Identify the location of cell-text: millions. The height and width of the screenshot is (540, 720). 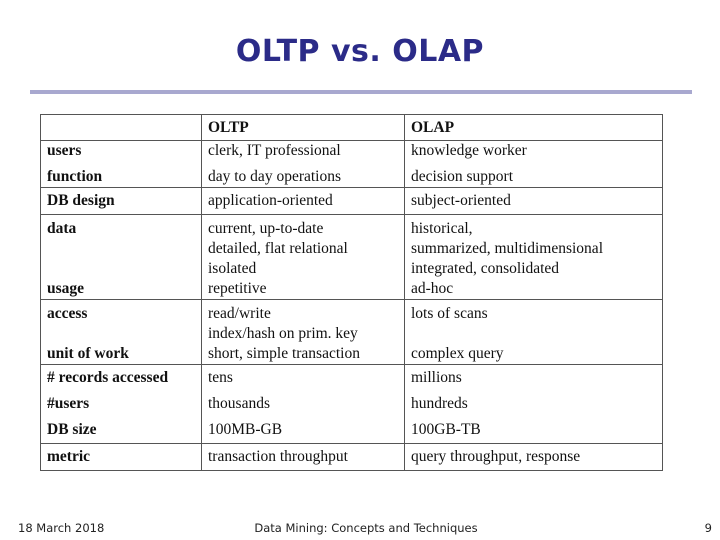
(436, 377).